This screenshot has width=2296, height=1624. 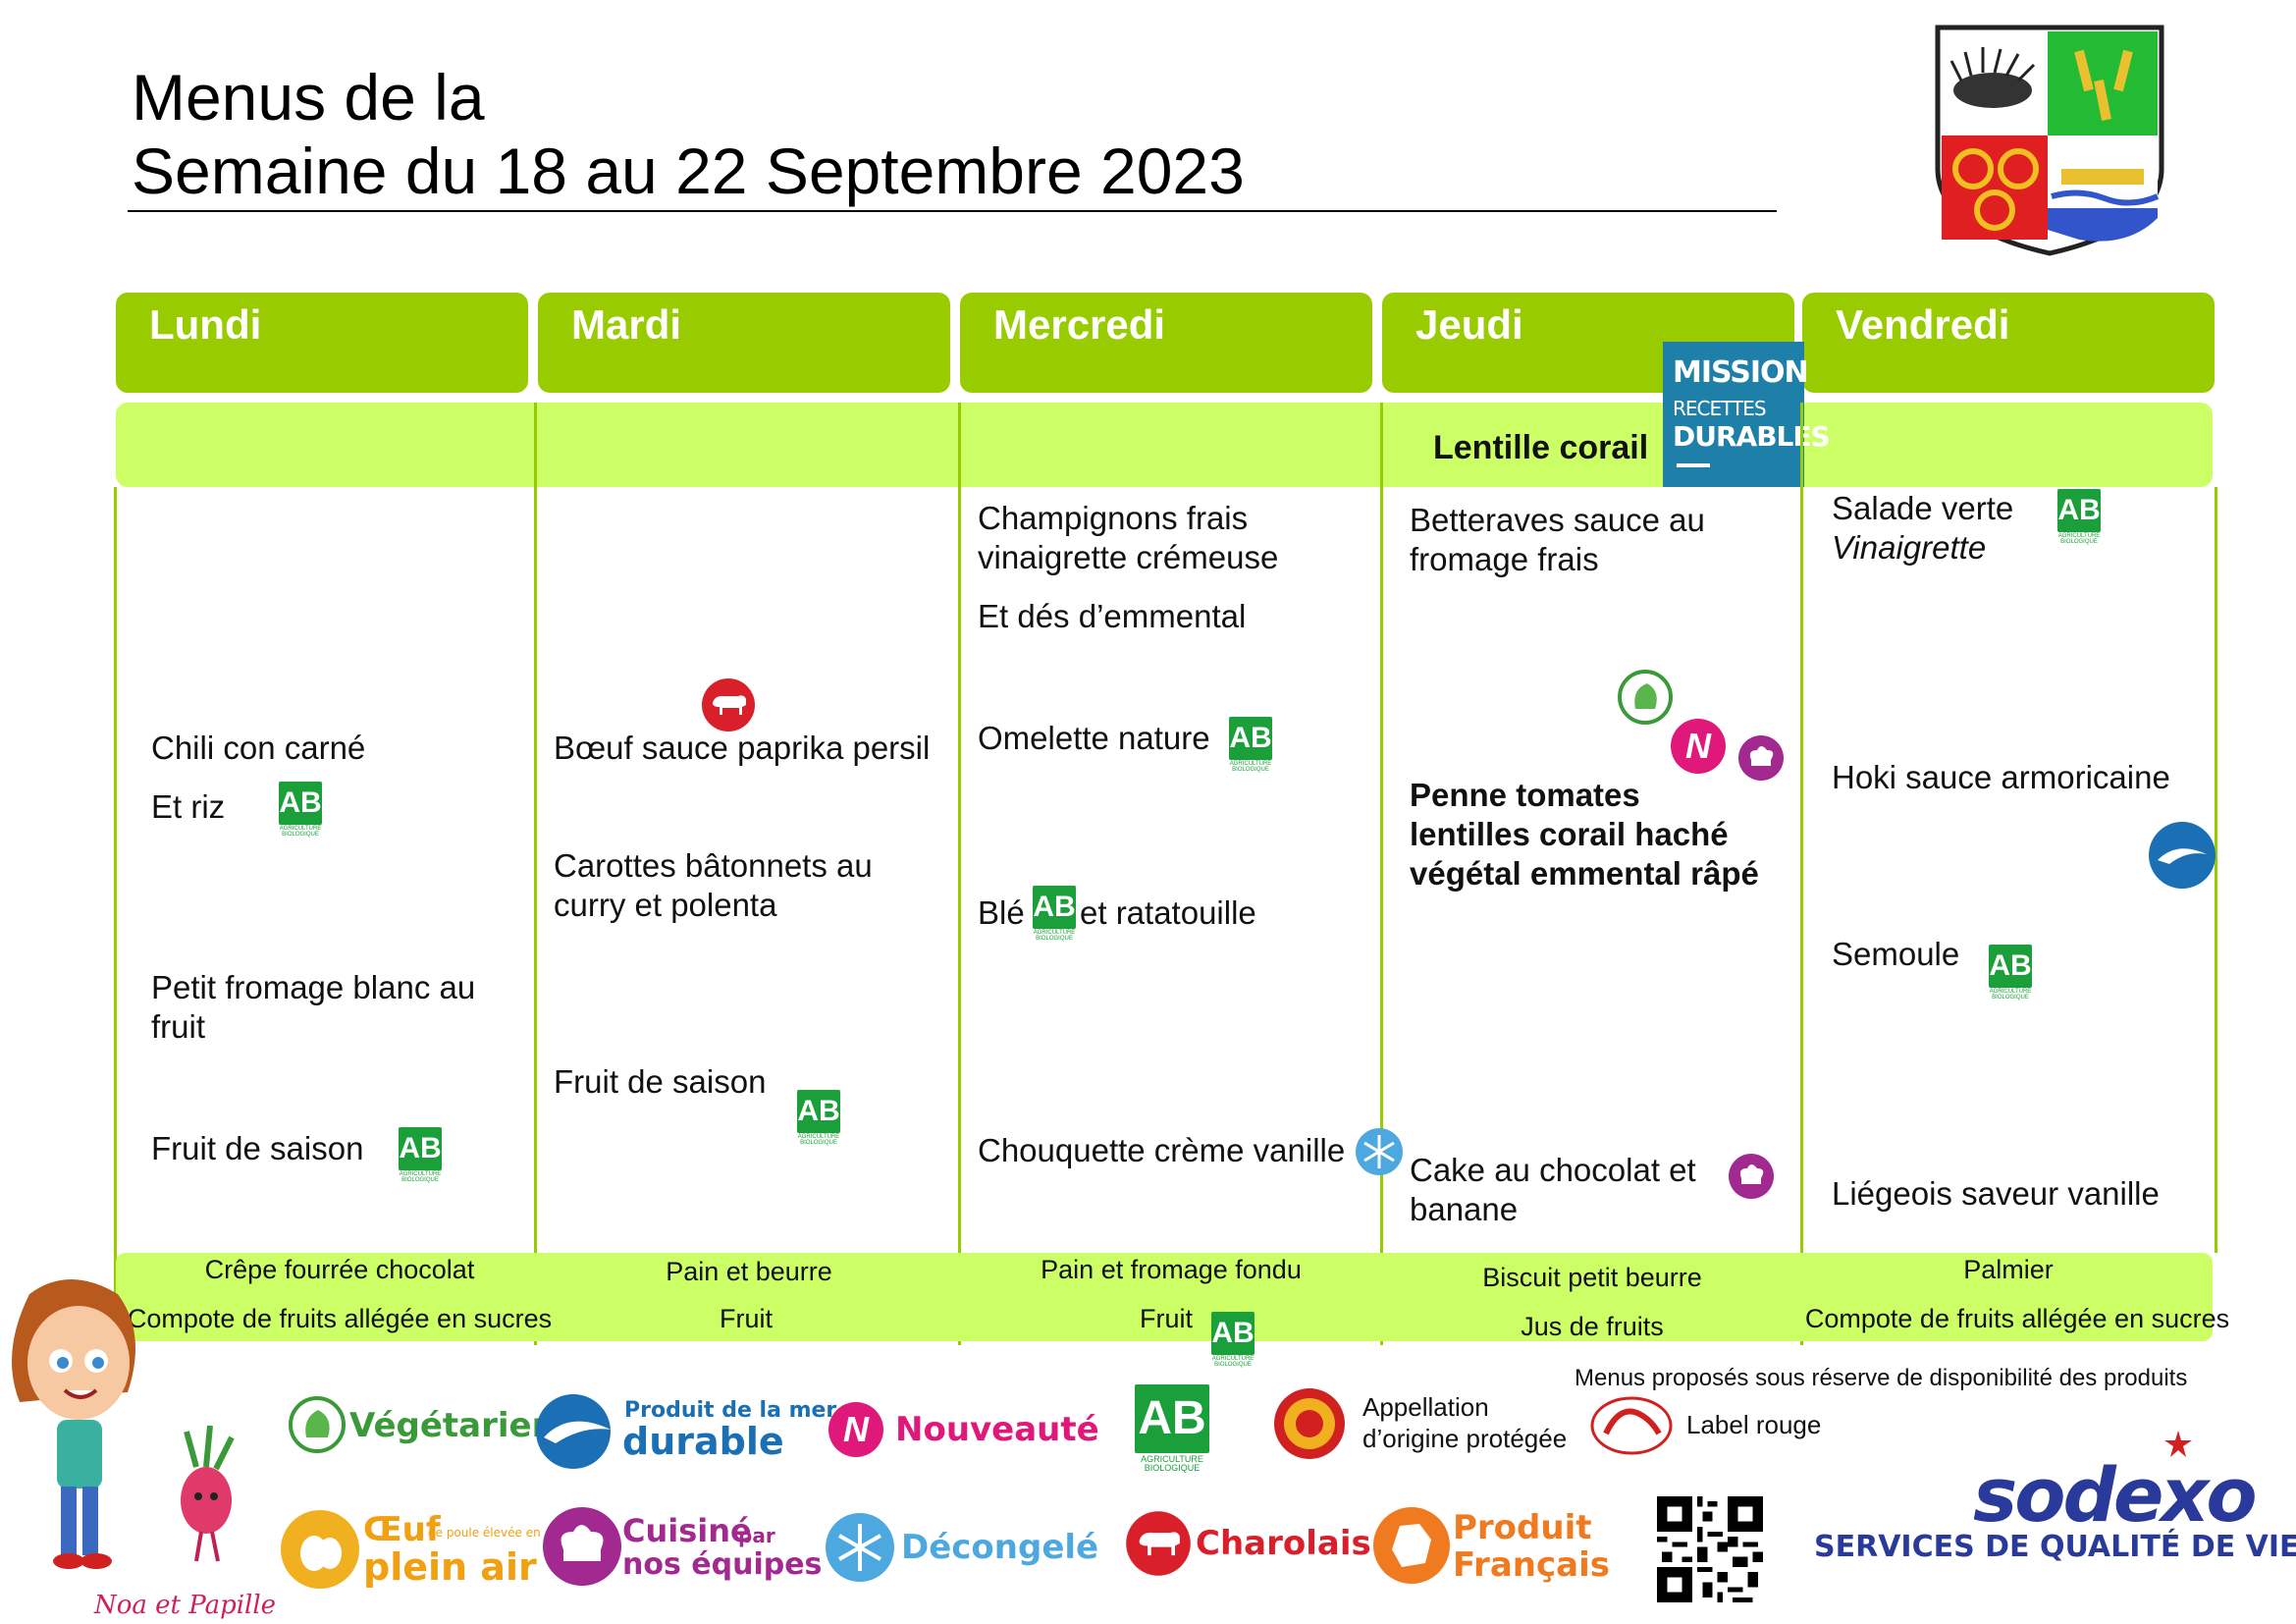 I want to click on legend-vegetarien: Végétarien, so click(x=452, y=1425).